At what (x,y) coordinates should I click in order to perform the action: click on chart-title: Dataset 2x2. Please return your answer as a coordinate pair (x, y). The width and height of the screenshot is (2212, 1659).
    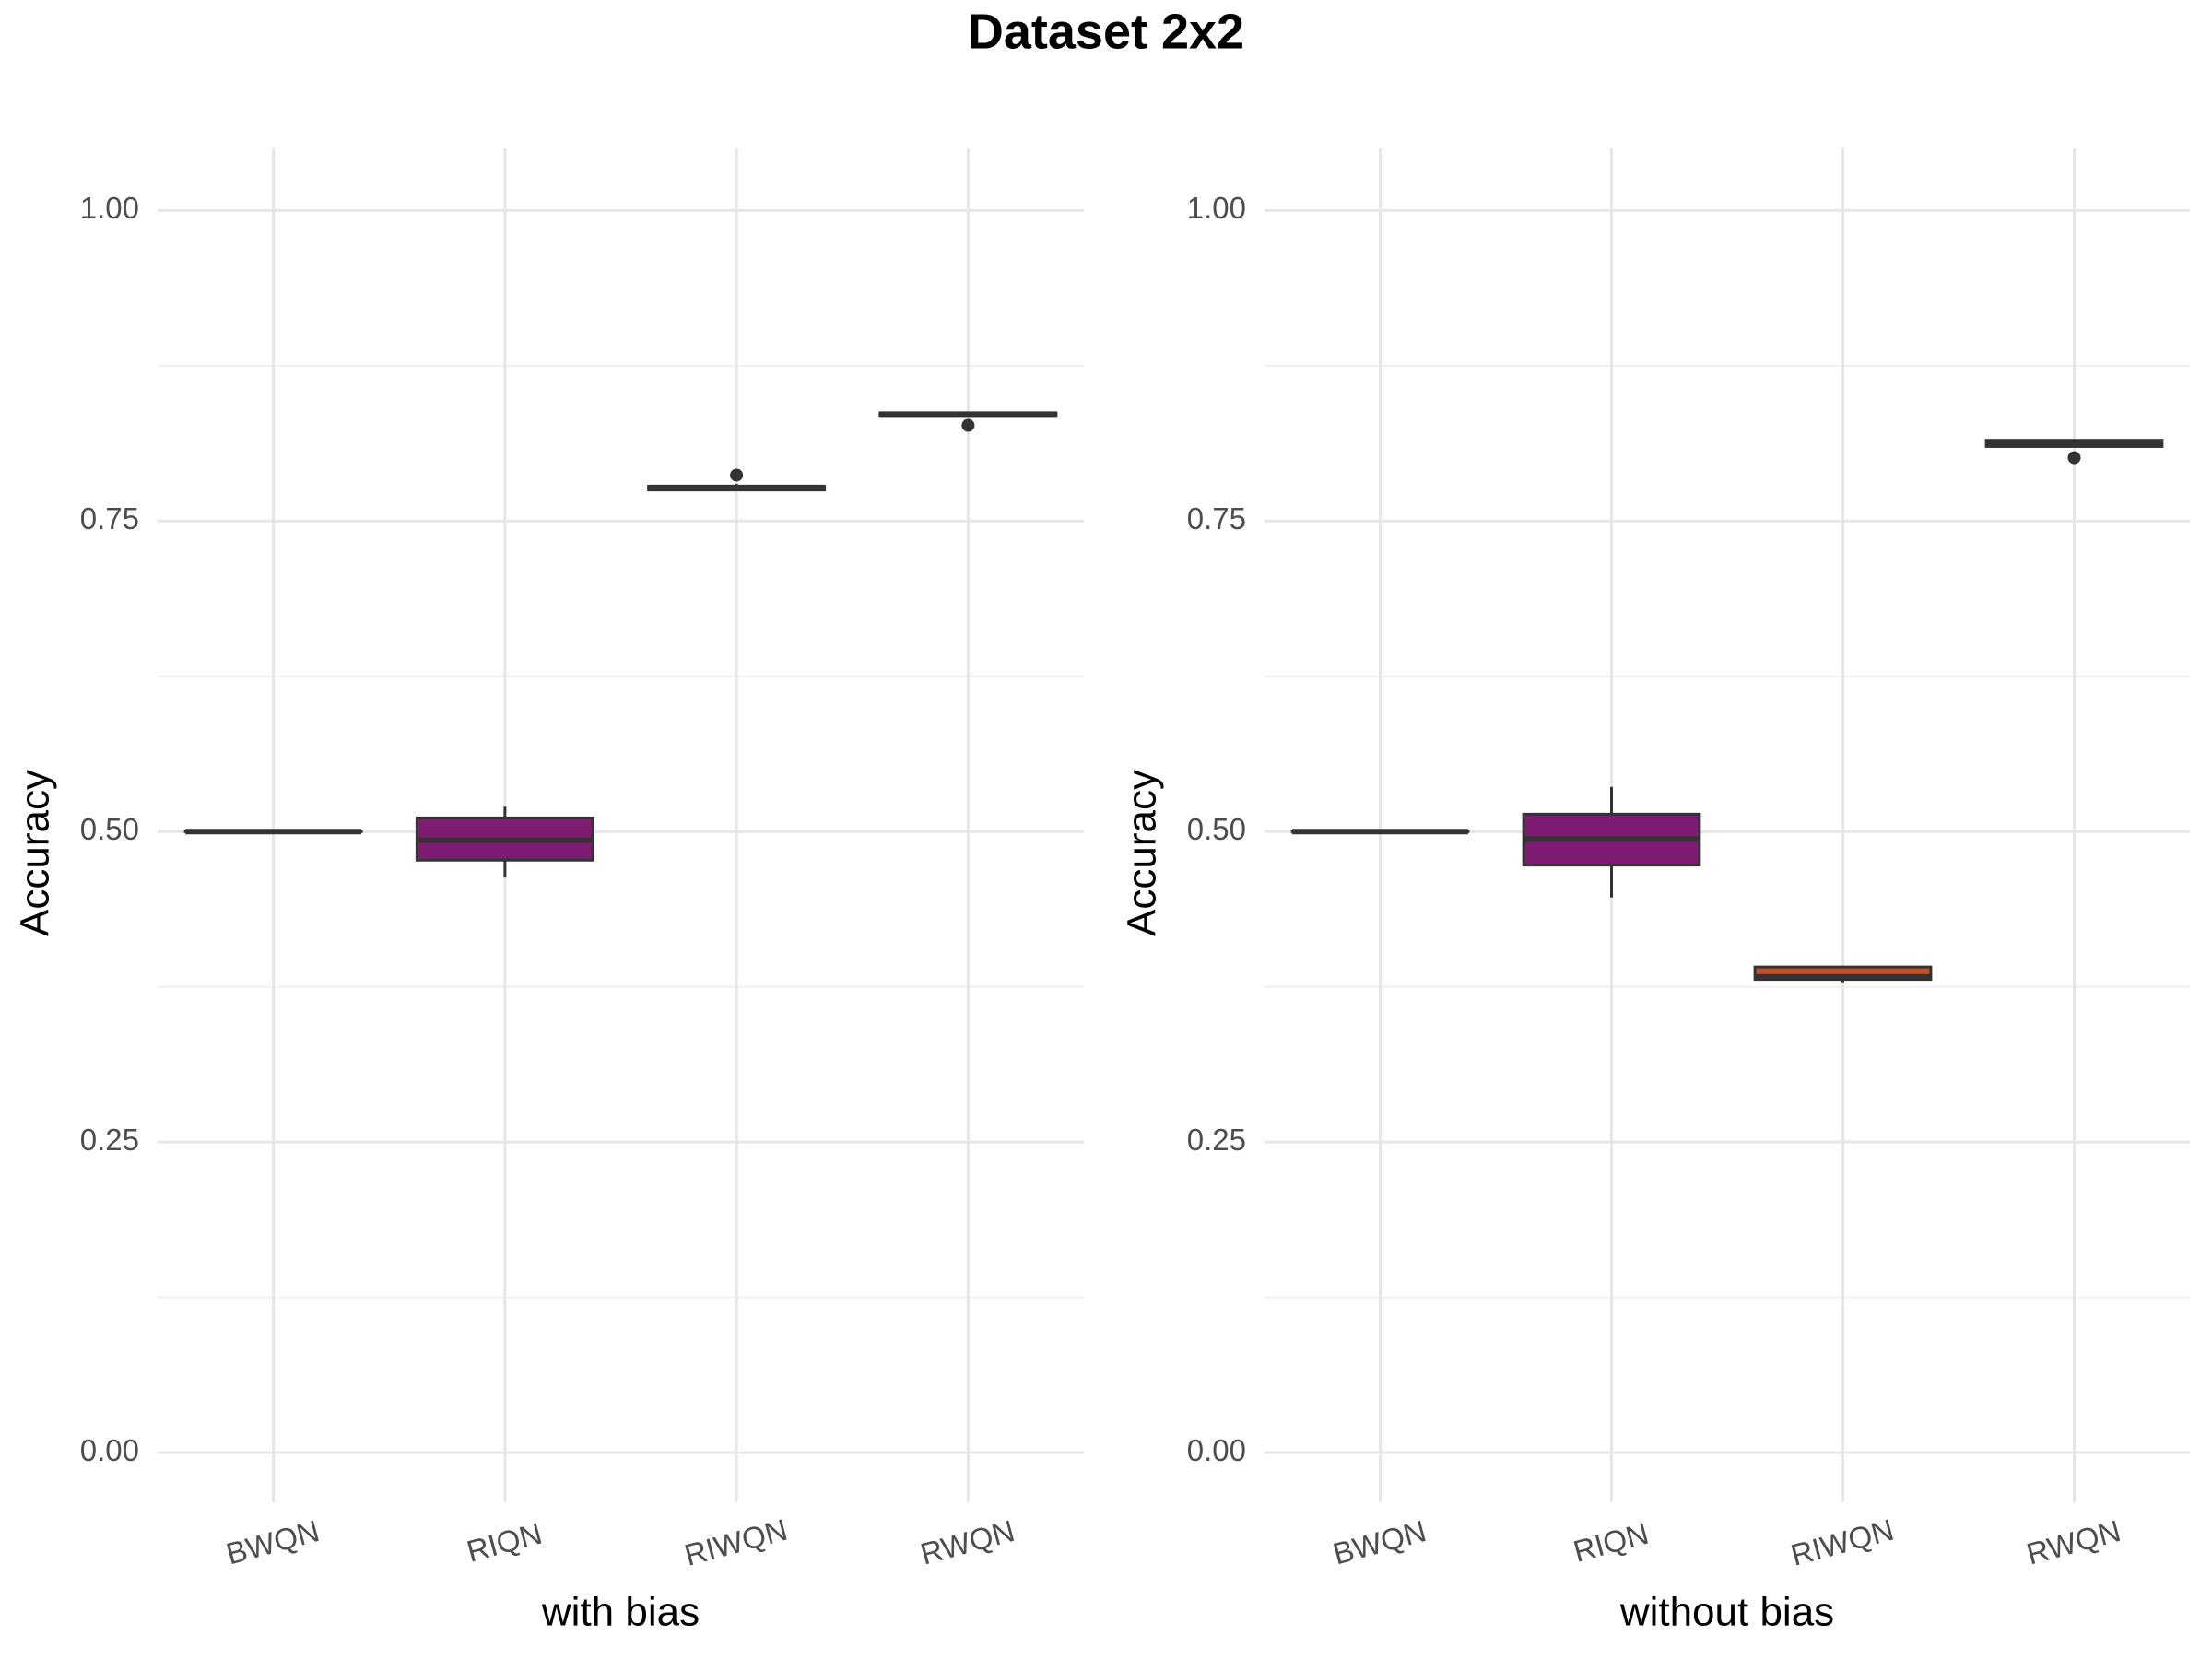
    Looking at the image, I should click on (1106, 31).